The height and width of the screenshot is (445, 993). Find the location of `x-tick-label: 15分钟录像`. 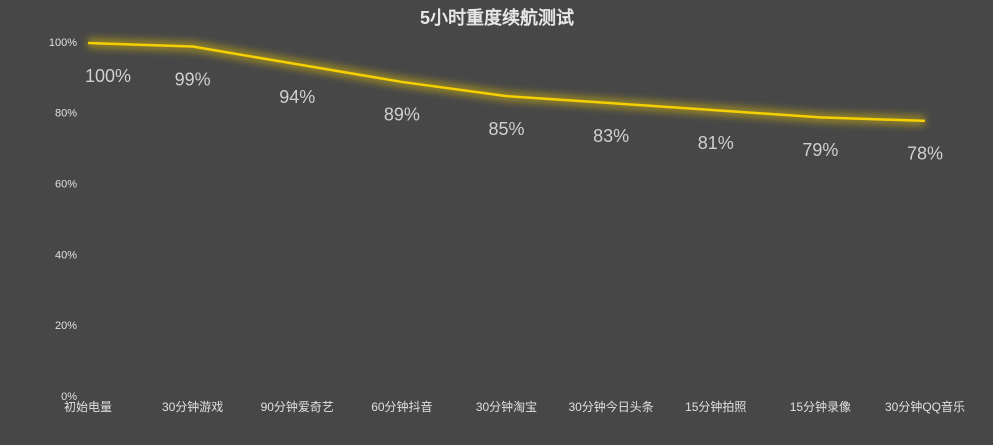

x-tick-label: 15分钟录像 is located at coordinates (820, 406).